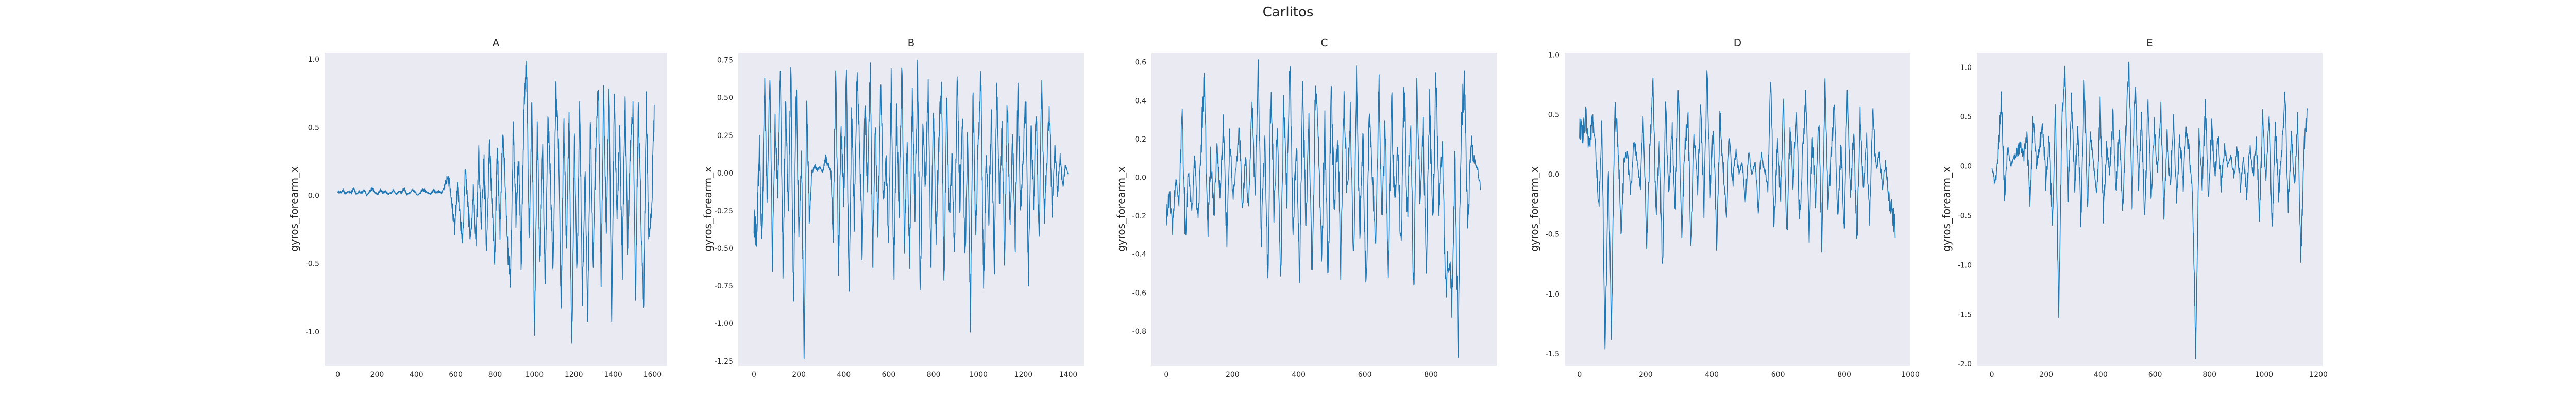  Describe the element at coordinates (724, 286) in the screenshot. I see `y-tick-label: -0.75` at that location.